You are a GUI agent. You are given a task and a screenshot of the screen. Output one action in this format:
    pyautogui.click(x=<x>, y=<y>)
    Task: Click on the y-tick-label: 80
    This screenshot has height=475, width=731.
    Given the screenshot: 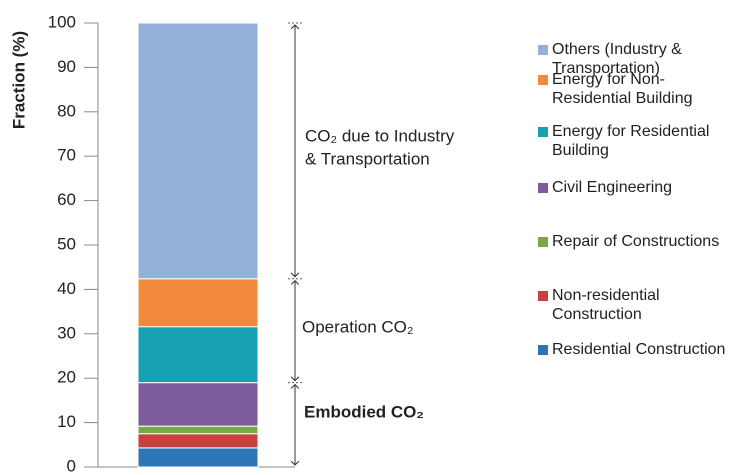 What is the action you would take?
    pyautogui.click(x=66, y=110)
    